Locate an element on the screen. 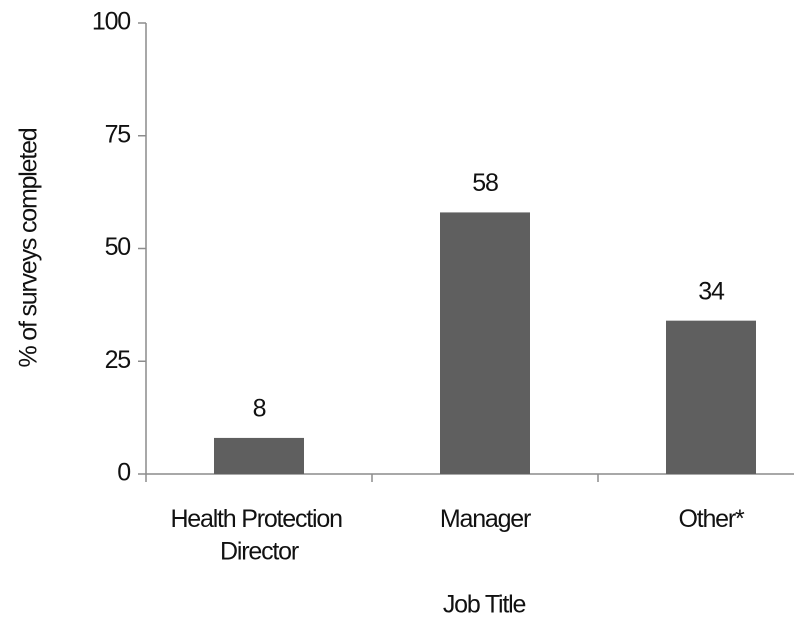 Image resolution: width=794 pixels, height=620 pixels. value-label: 8 is located at coordinates (259, 409).